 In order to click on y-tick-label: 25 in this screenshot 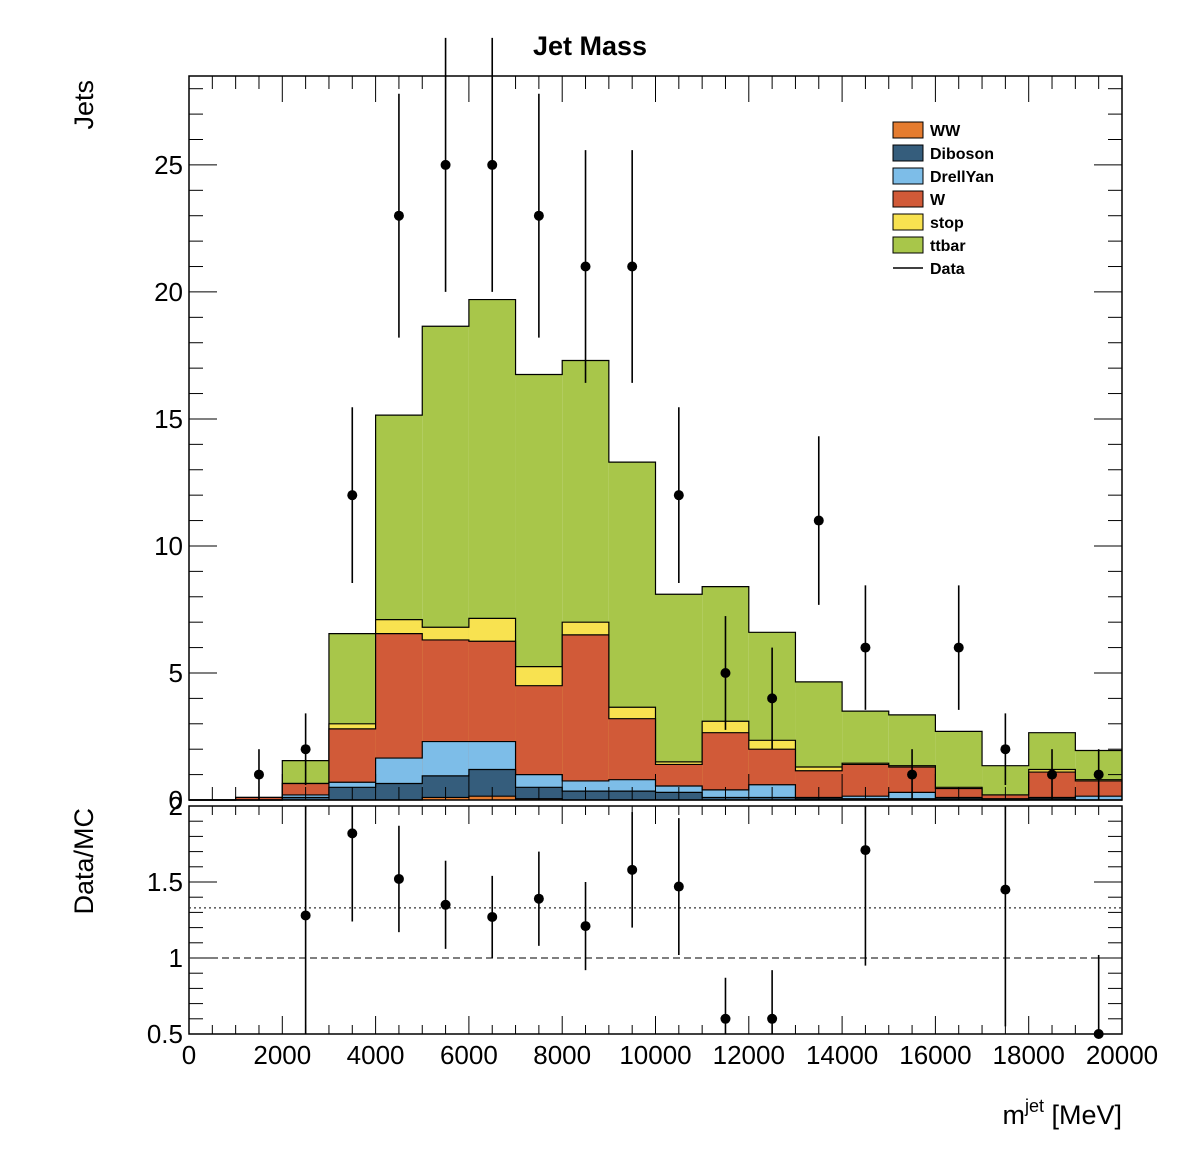, I will do `click(168, 165)`.